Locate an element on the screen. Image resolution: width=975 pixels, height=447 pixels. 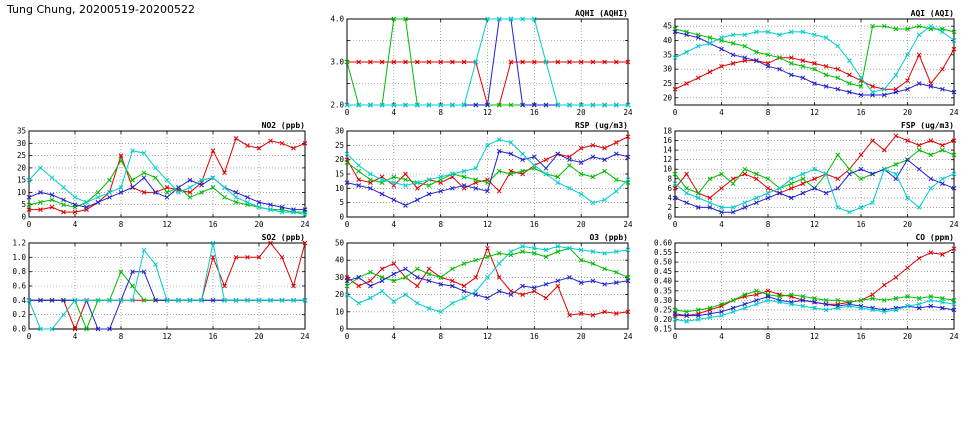
chart-fsp: 0 4 8 12 16 20 24 0 2 4 6 8 10 12 14 16 18 FSP (ug/m3) is located at coordinates (803, 175).